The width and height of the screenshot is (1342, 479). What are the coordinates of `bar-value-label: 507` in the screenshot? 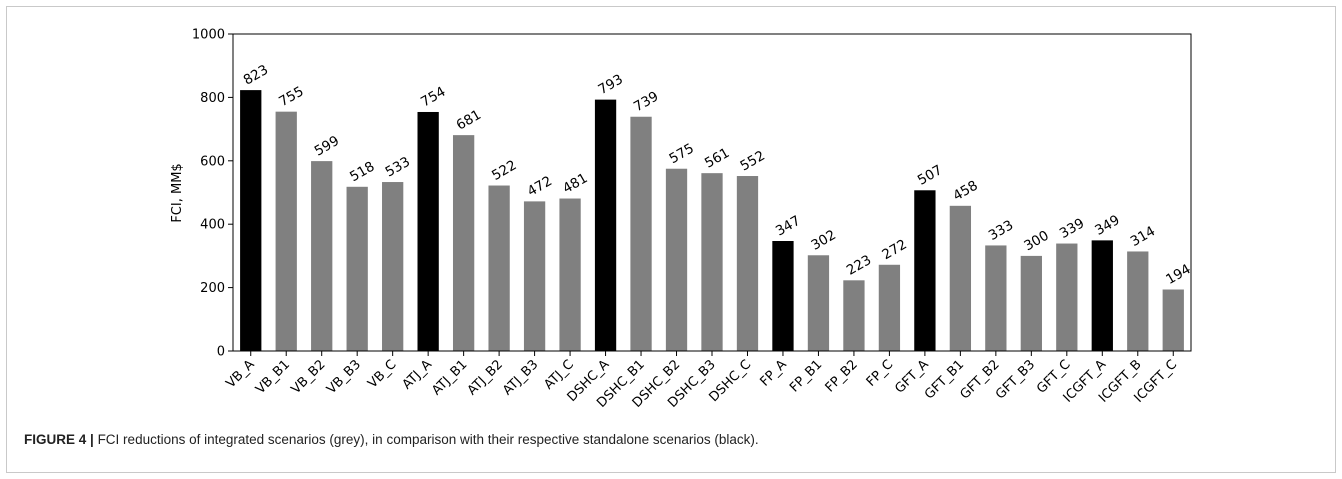 It's located at (930, 175).